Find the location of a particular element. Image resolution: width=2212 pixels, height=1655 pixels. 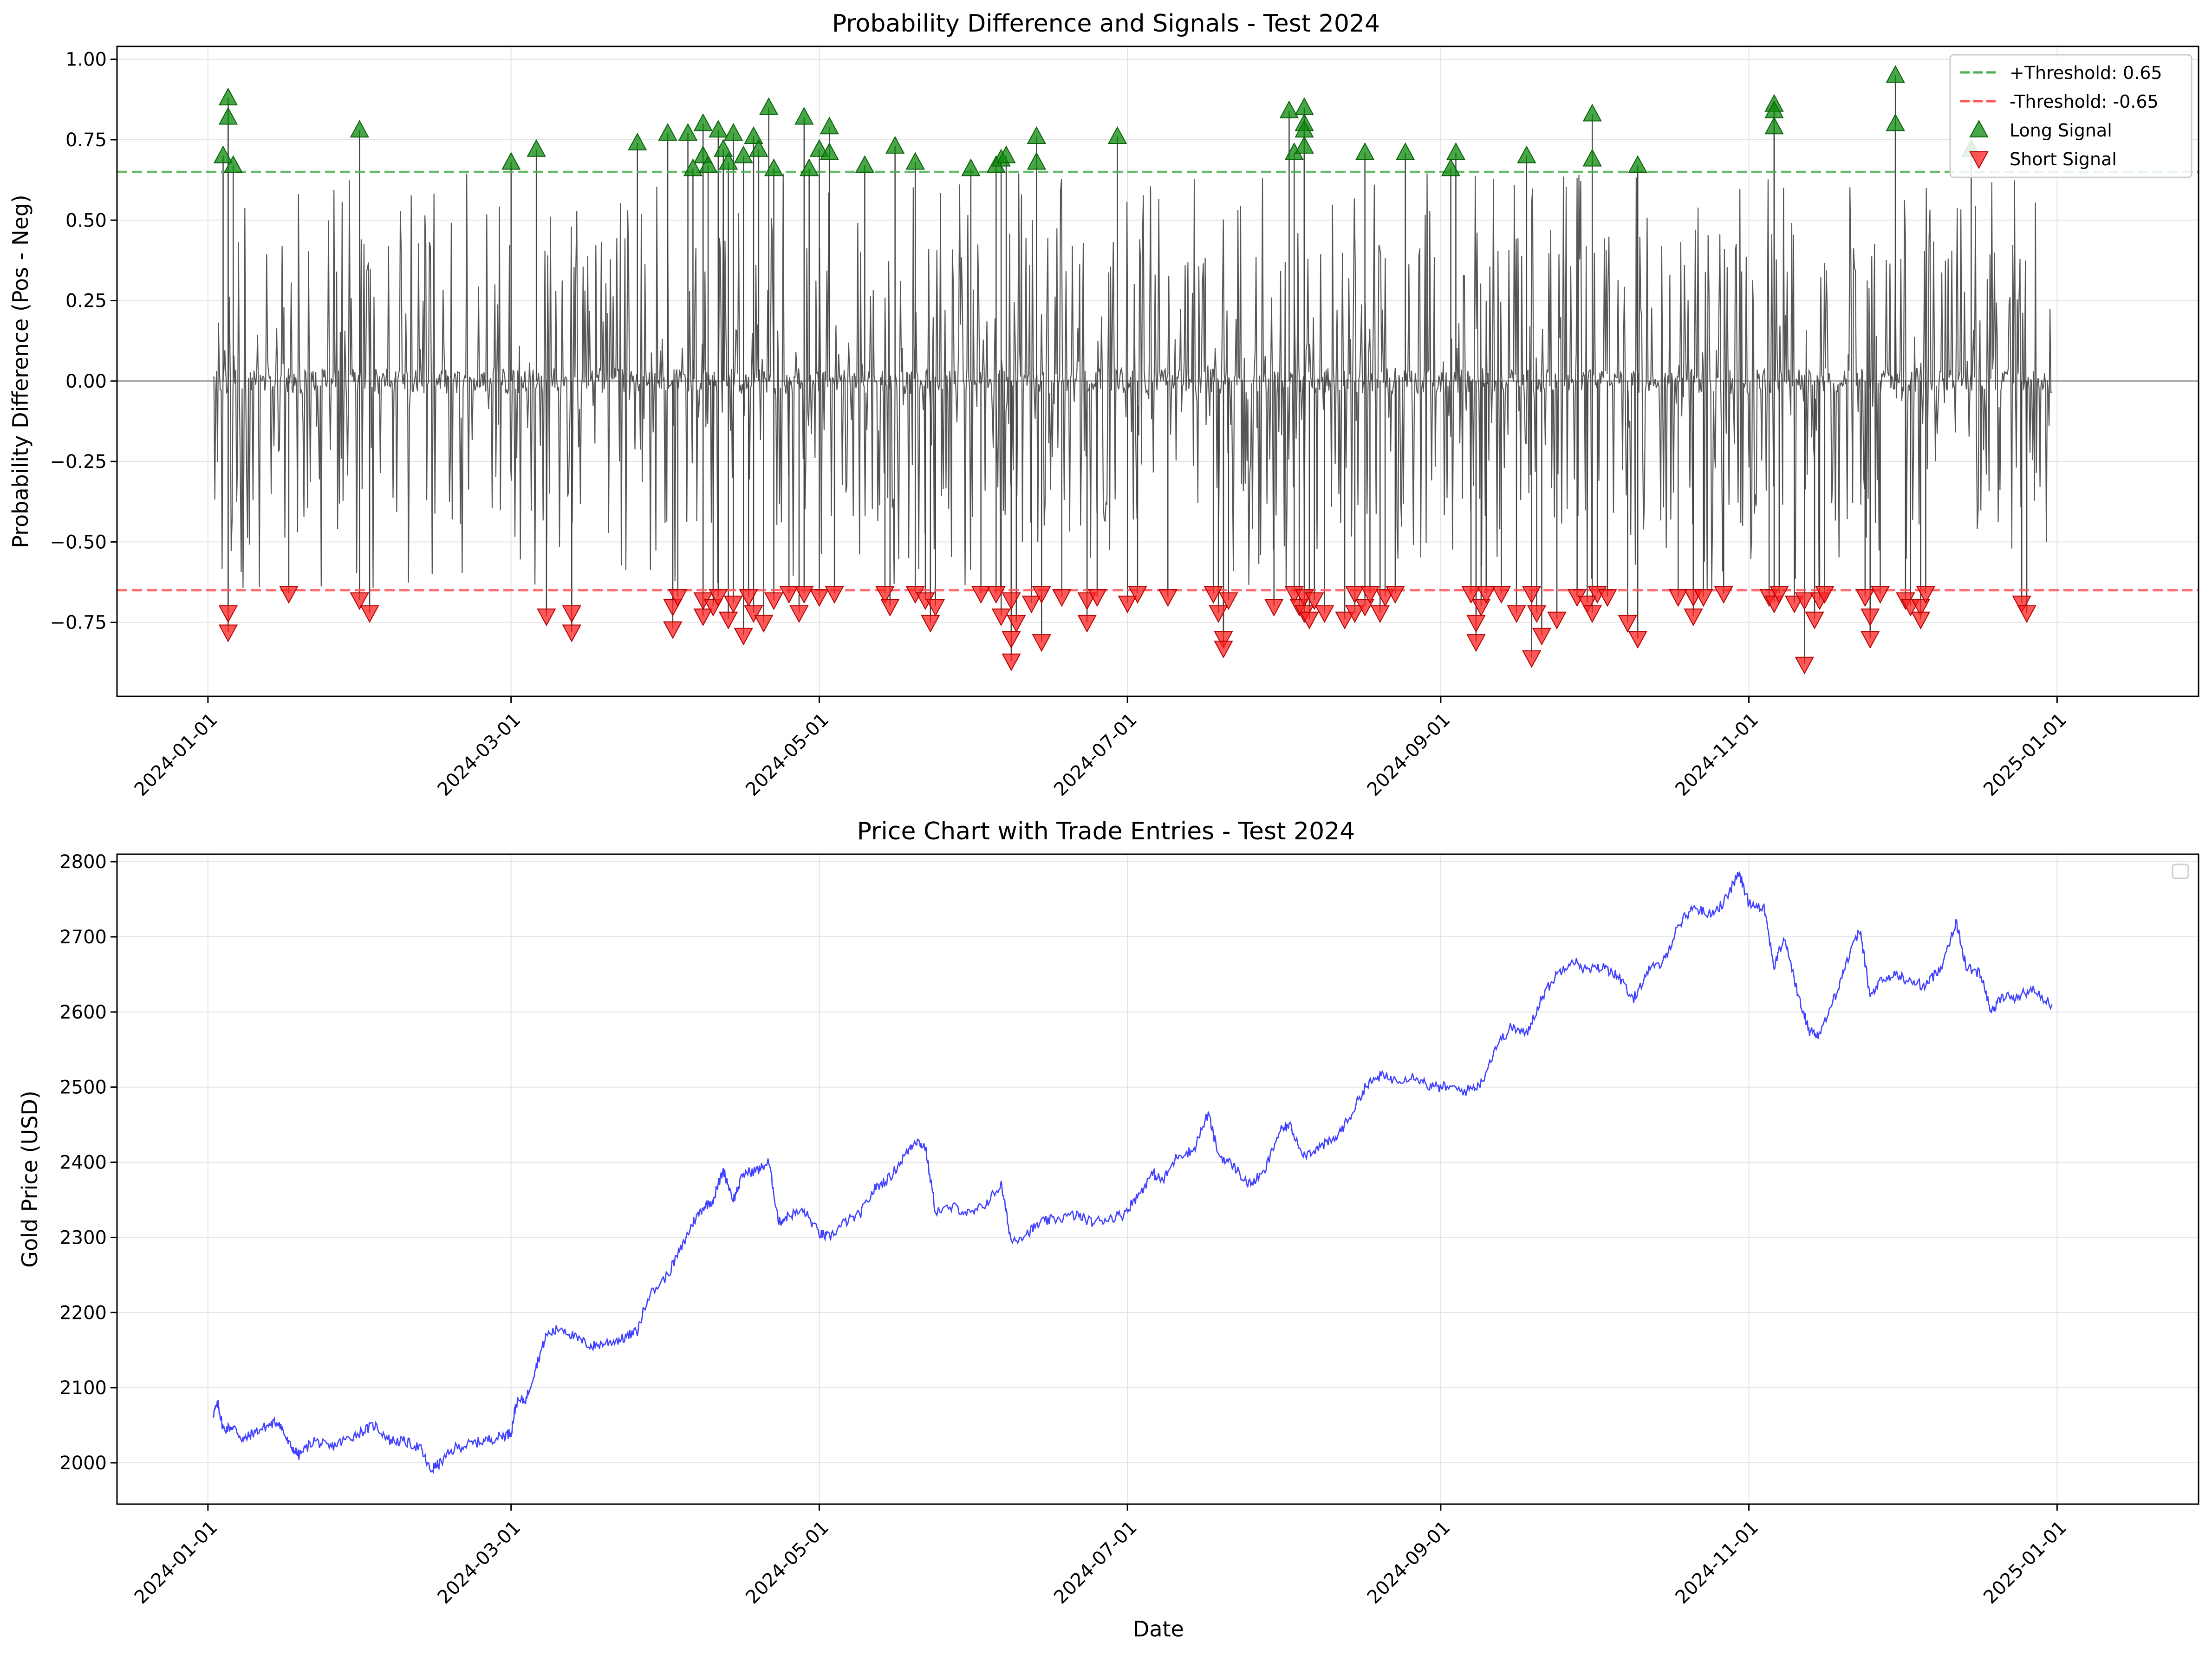

legend-box is located at coordinates (2070, 116).